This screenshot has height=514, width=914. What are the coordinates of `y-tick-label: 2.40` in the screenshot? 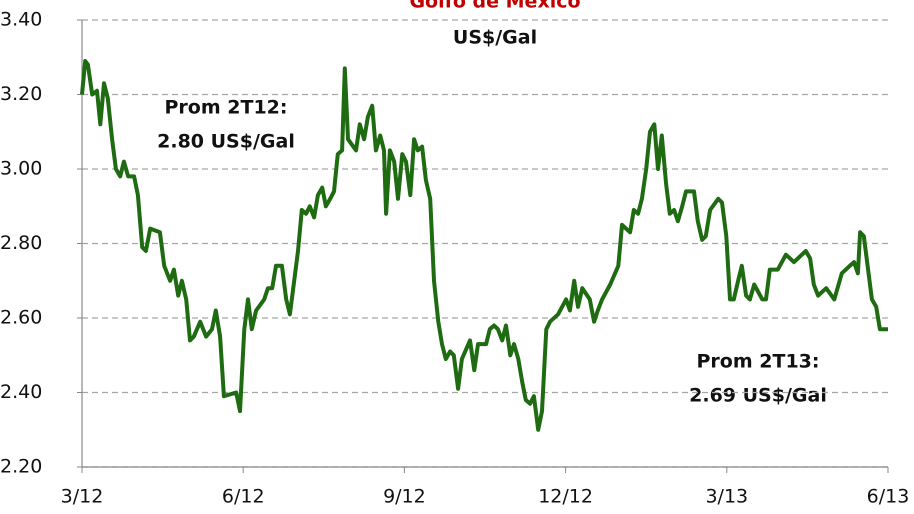 It's located at (21, 392).